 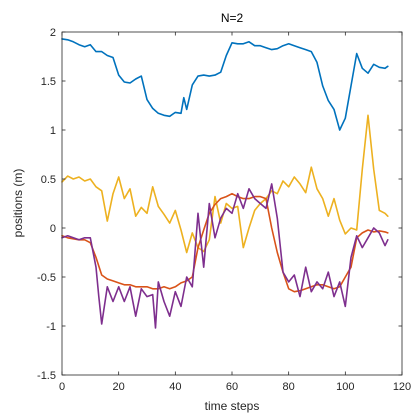 What do you see at coordinates (18, 203) in the screenshot?
I see `y-axis-label: positions (m)` at bounding box center [18, 203].